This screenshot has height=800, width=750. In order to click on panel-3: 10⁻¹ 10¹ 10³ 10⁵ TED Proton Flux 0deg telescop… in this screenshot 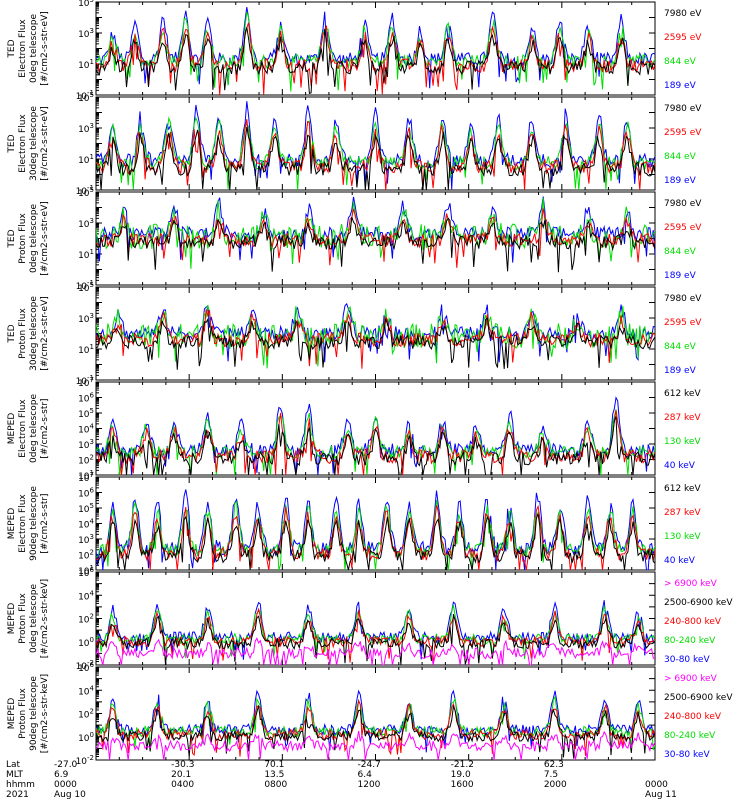, I will do `click(354, 239)`.